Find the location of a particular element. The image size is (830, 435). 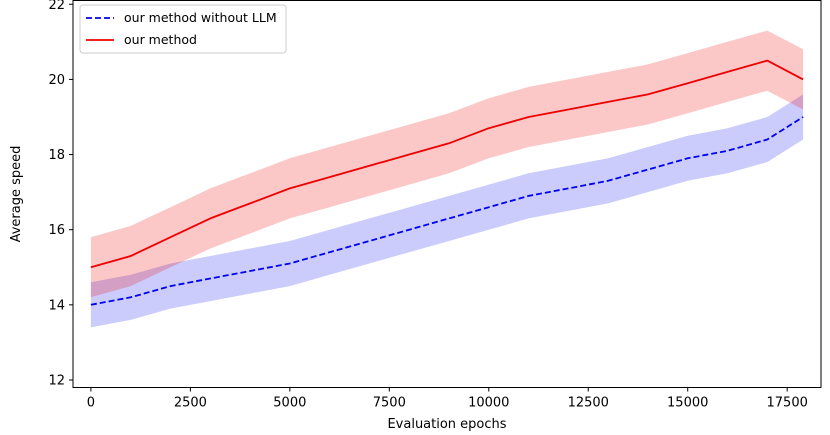

x-axis-label: Evaluation epochs is located at coordinates (446, 424).